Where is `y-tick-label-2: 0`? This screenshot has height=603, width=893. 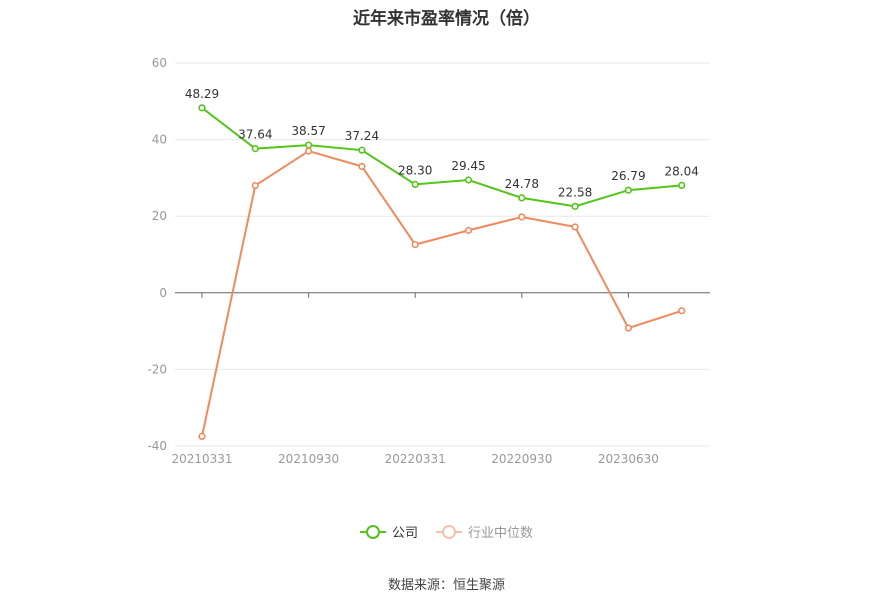
y-tick-label-2: 0 is located at coordinates (163, 293).